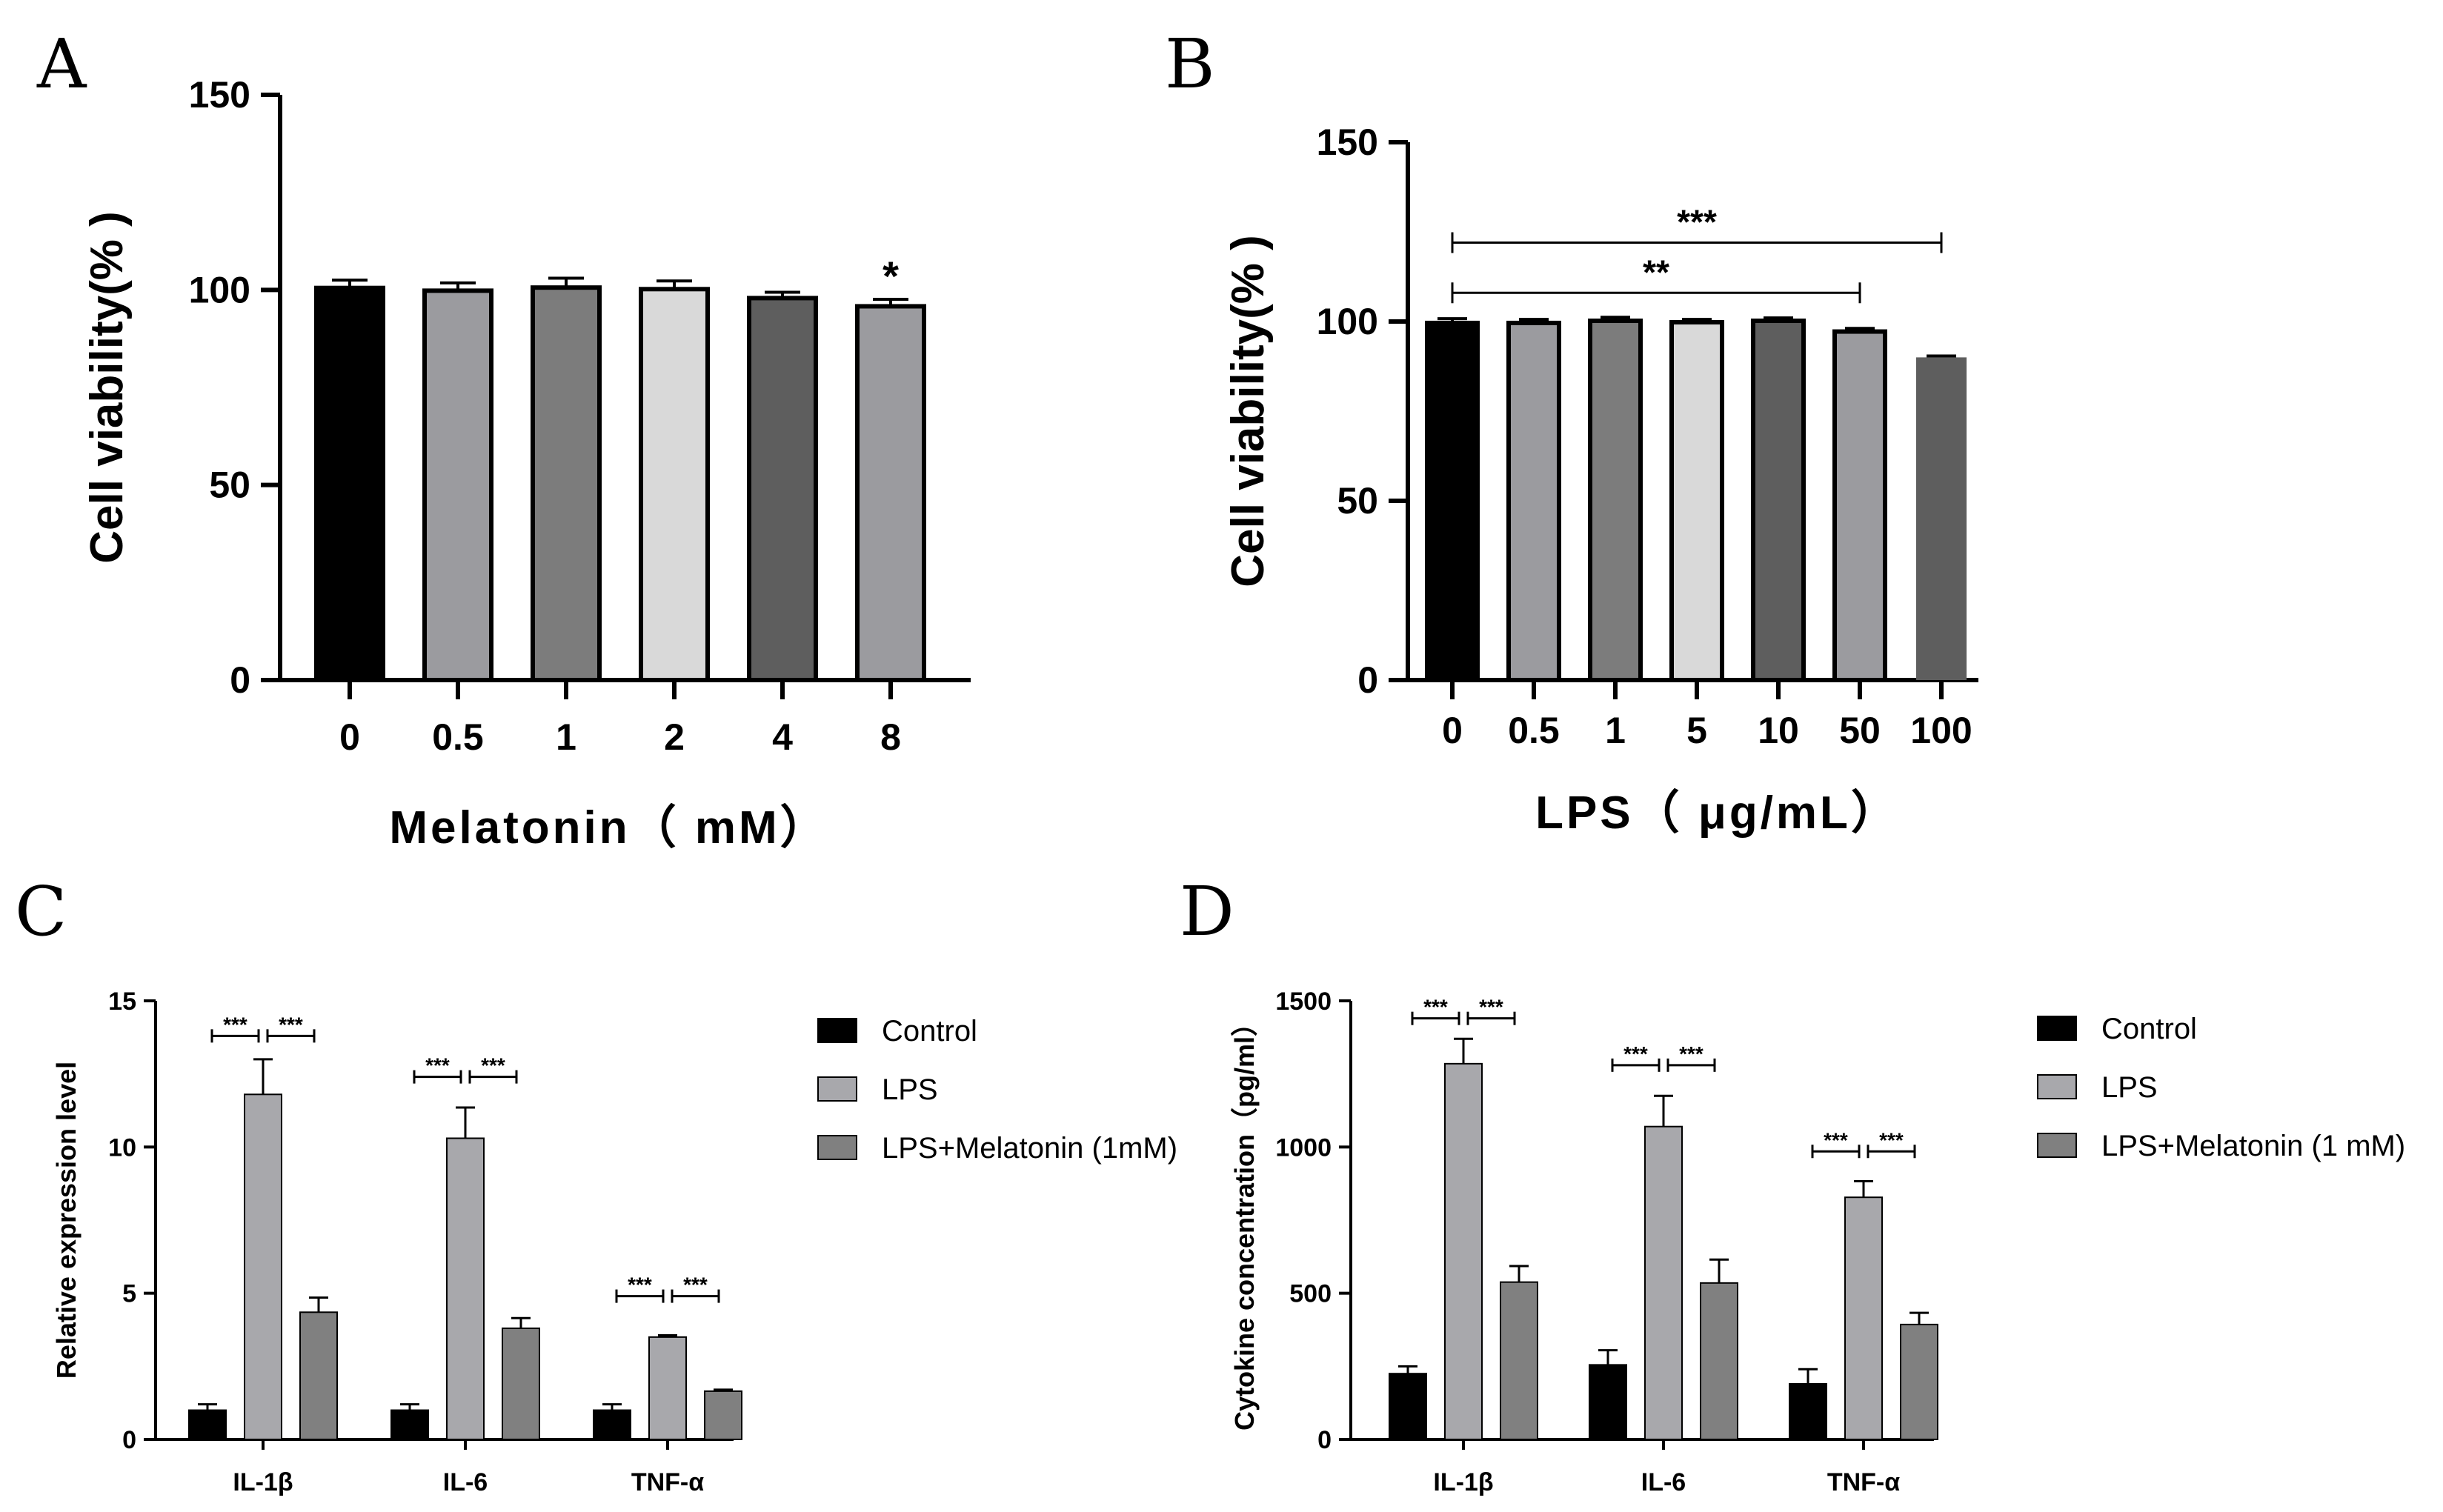  Describe the element at coordinates (1310, 1294) in the screenshot. I see `y-tick-label: 500` at that location.